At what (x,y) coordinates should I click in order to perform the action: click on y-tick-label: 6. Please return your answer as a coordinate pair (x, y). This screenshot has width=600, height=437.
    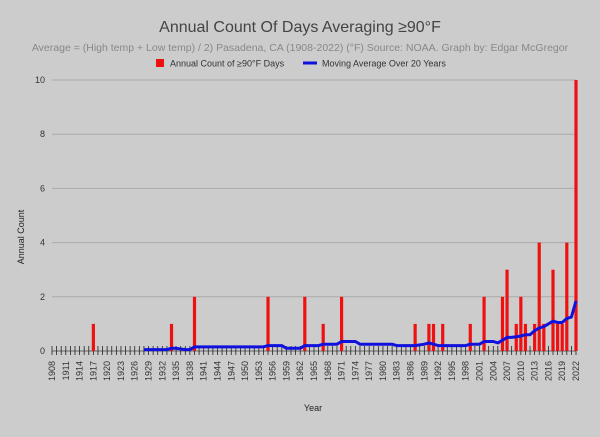
    Looking at the image, I should click on (42, 188).